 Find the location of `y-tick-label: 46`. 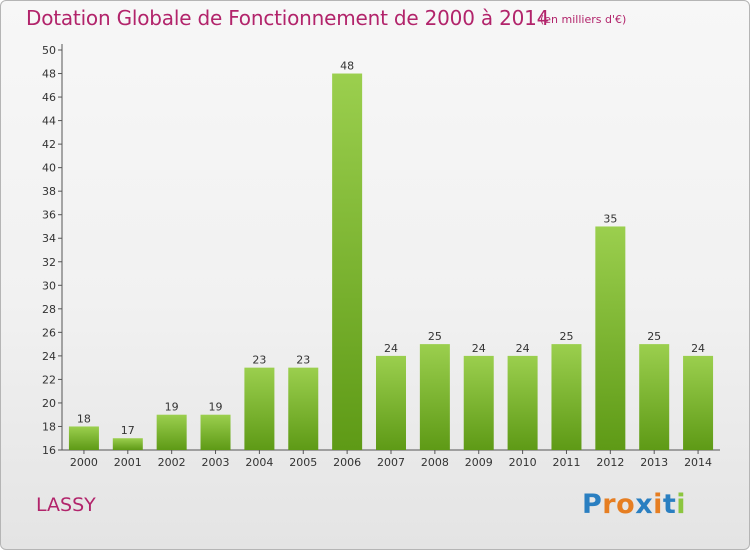

y-tick-label: 46 is located at coordinates (49, 97).